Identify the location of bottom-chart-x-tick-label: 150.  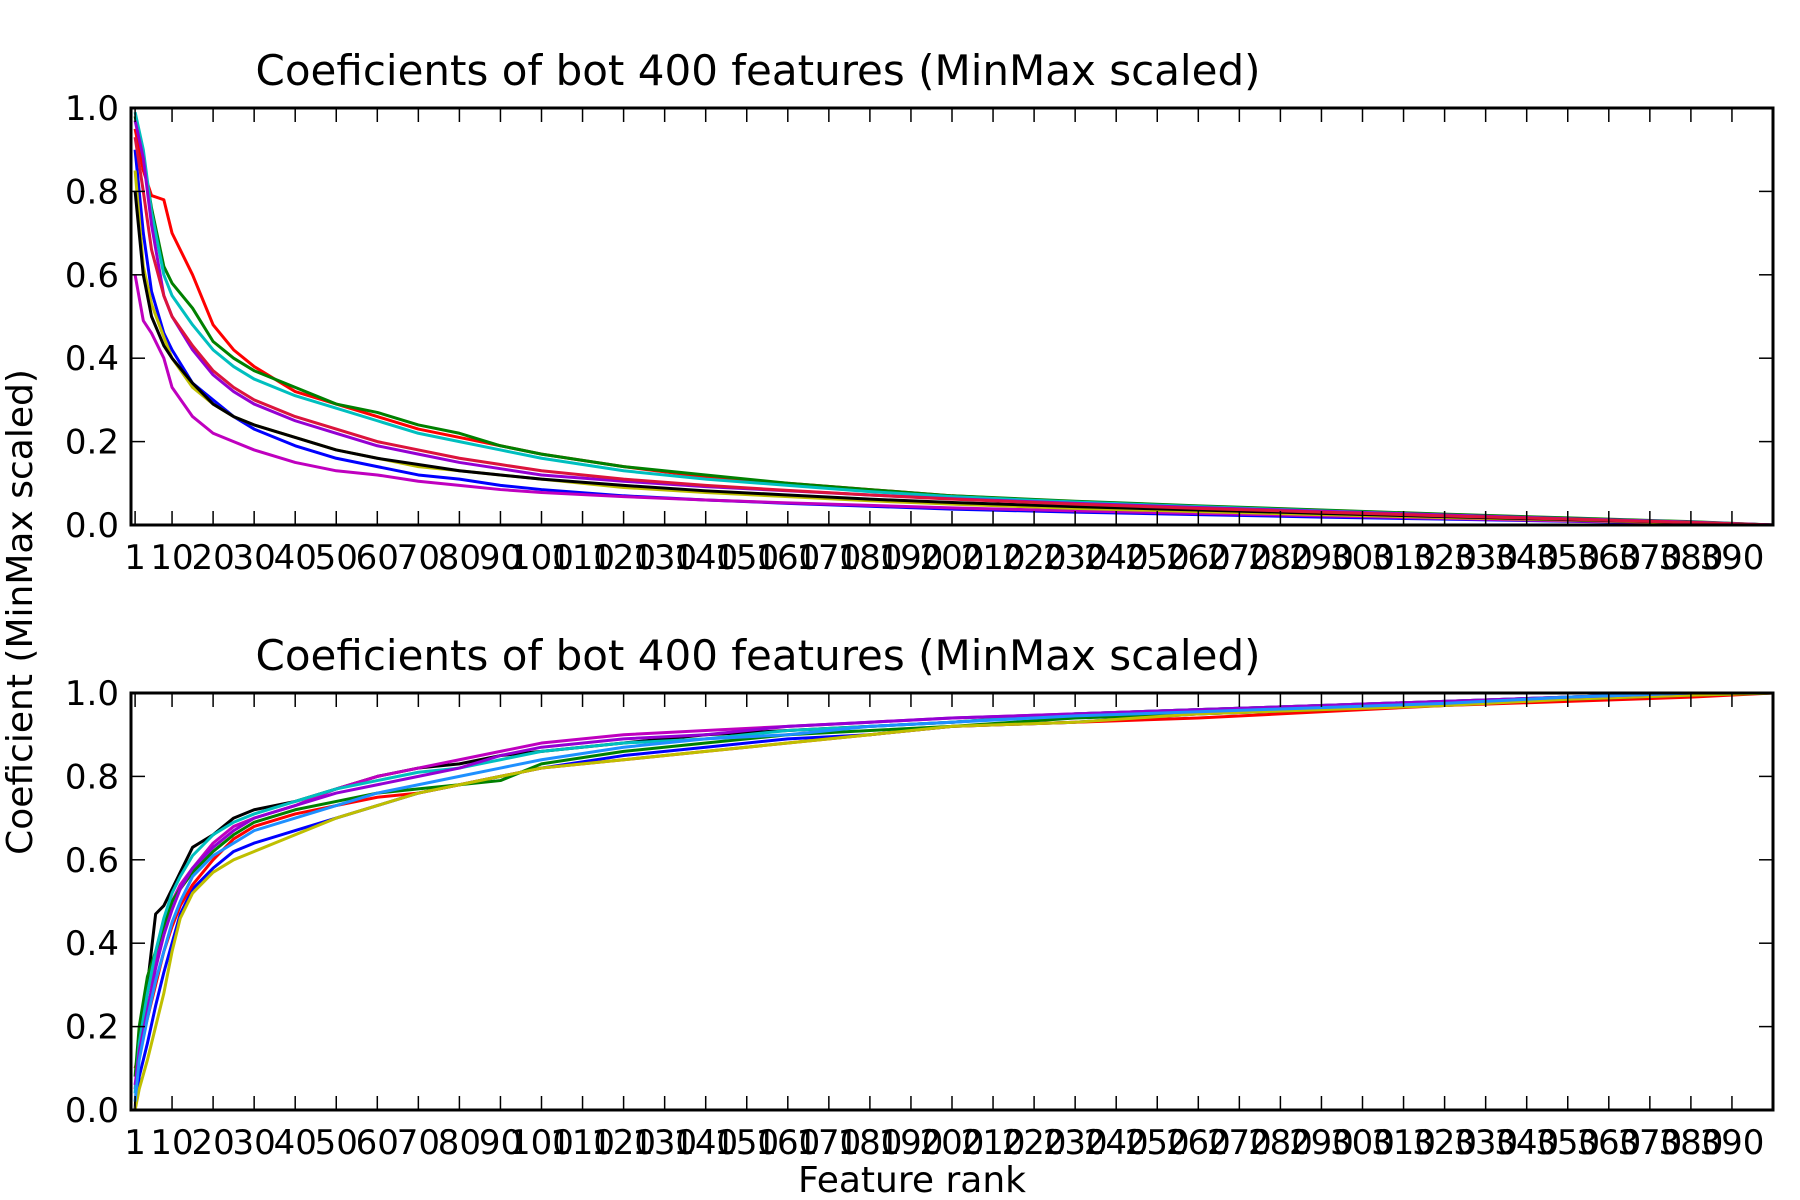
(746, 1143).